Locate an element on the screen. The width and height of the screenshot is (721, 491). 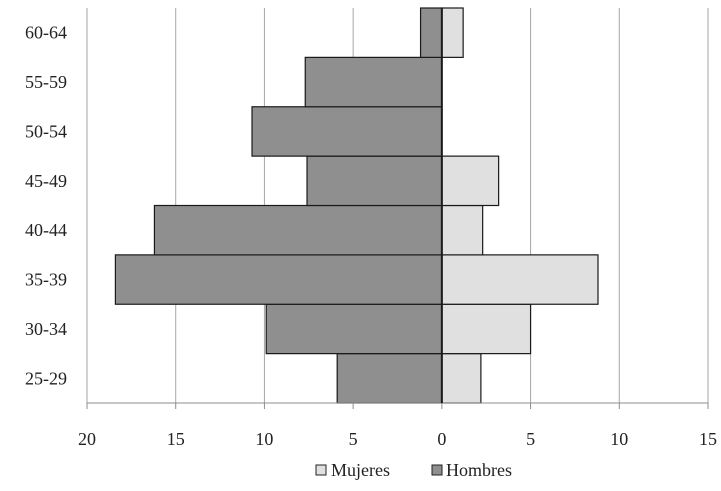
x-tick-label-6: 10 is located at coordinates (619, 439).